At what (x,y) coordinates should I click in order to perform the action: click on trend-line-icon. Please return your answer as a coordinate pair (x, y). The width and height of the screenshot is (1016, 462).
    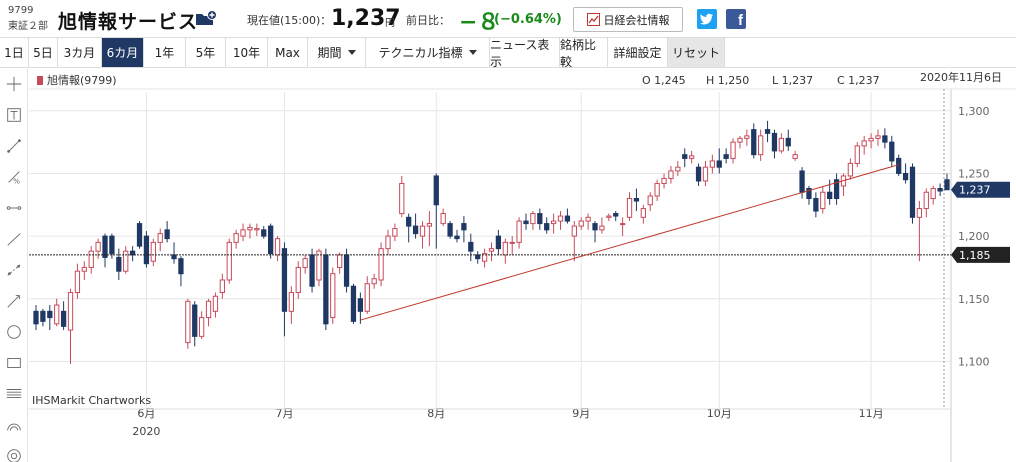
    Looking at the image, I should click on (14, 239).